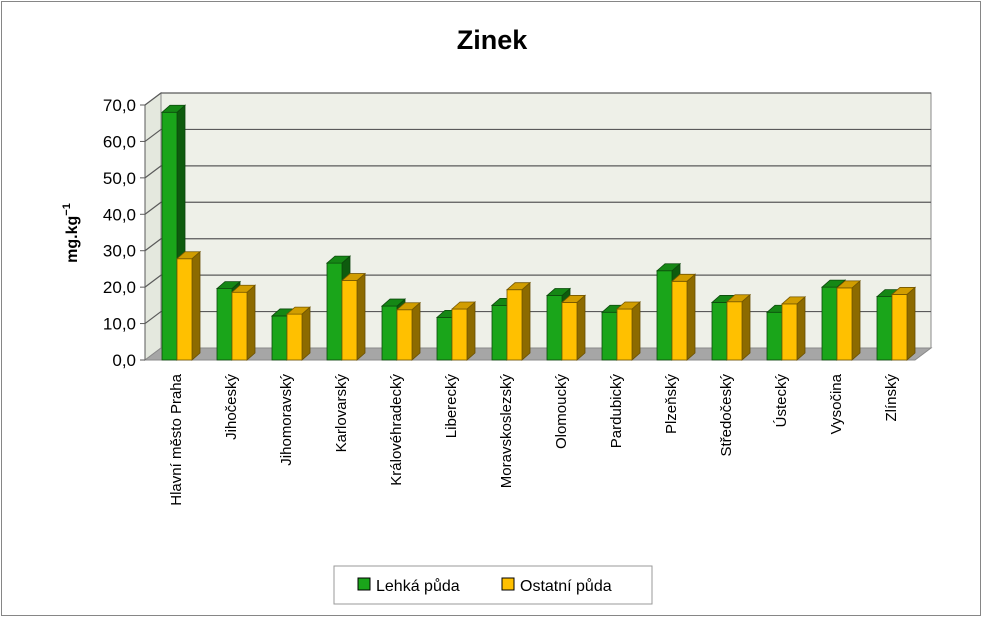 This screenshot has height=619, width=984. I want to click on x-category-label: Ústecký, so click(781, 401).